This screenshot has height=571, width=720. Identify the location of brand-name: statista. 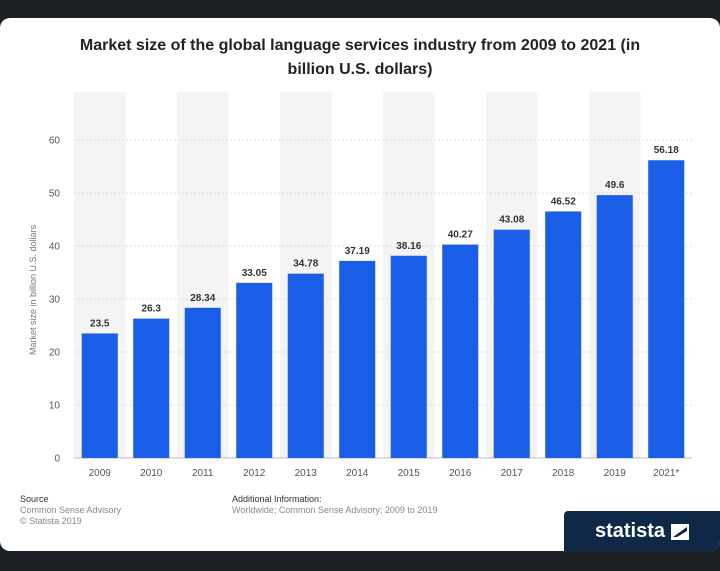
(630, 530).